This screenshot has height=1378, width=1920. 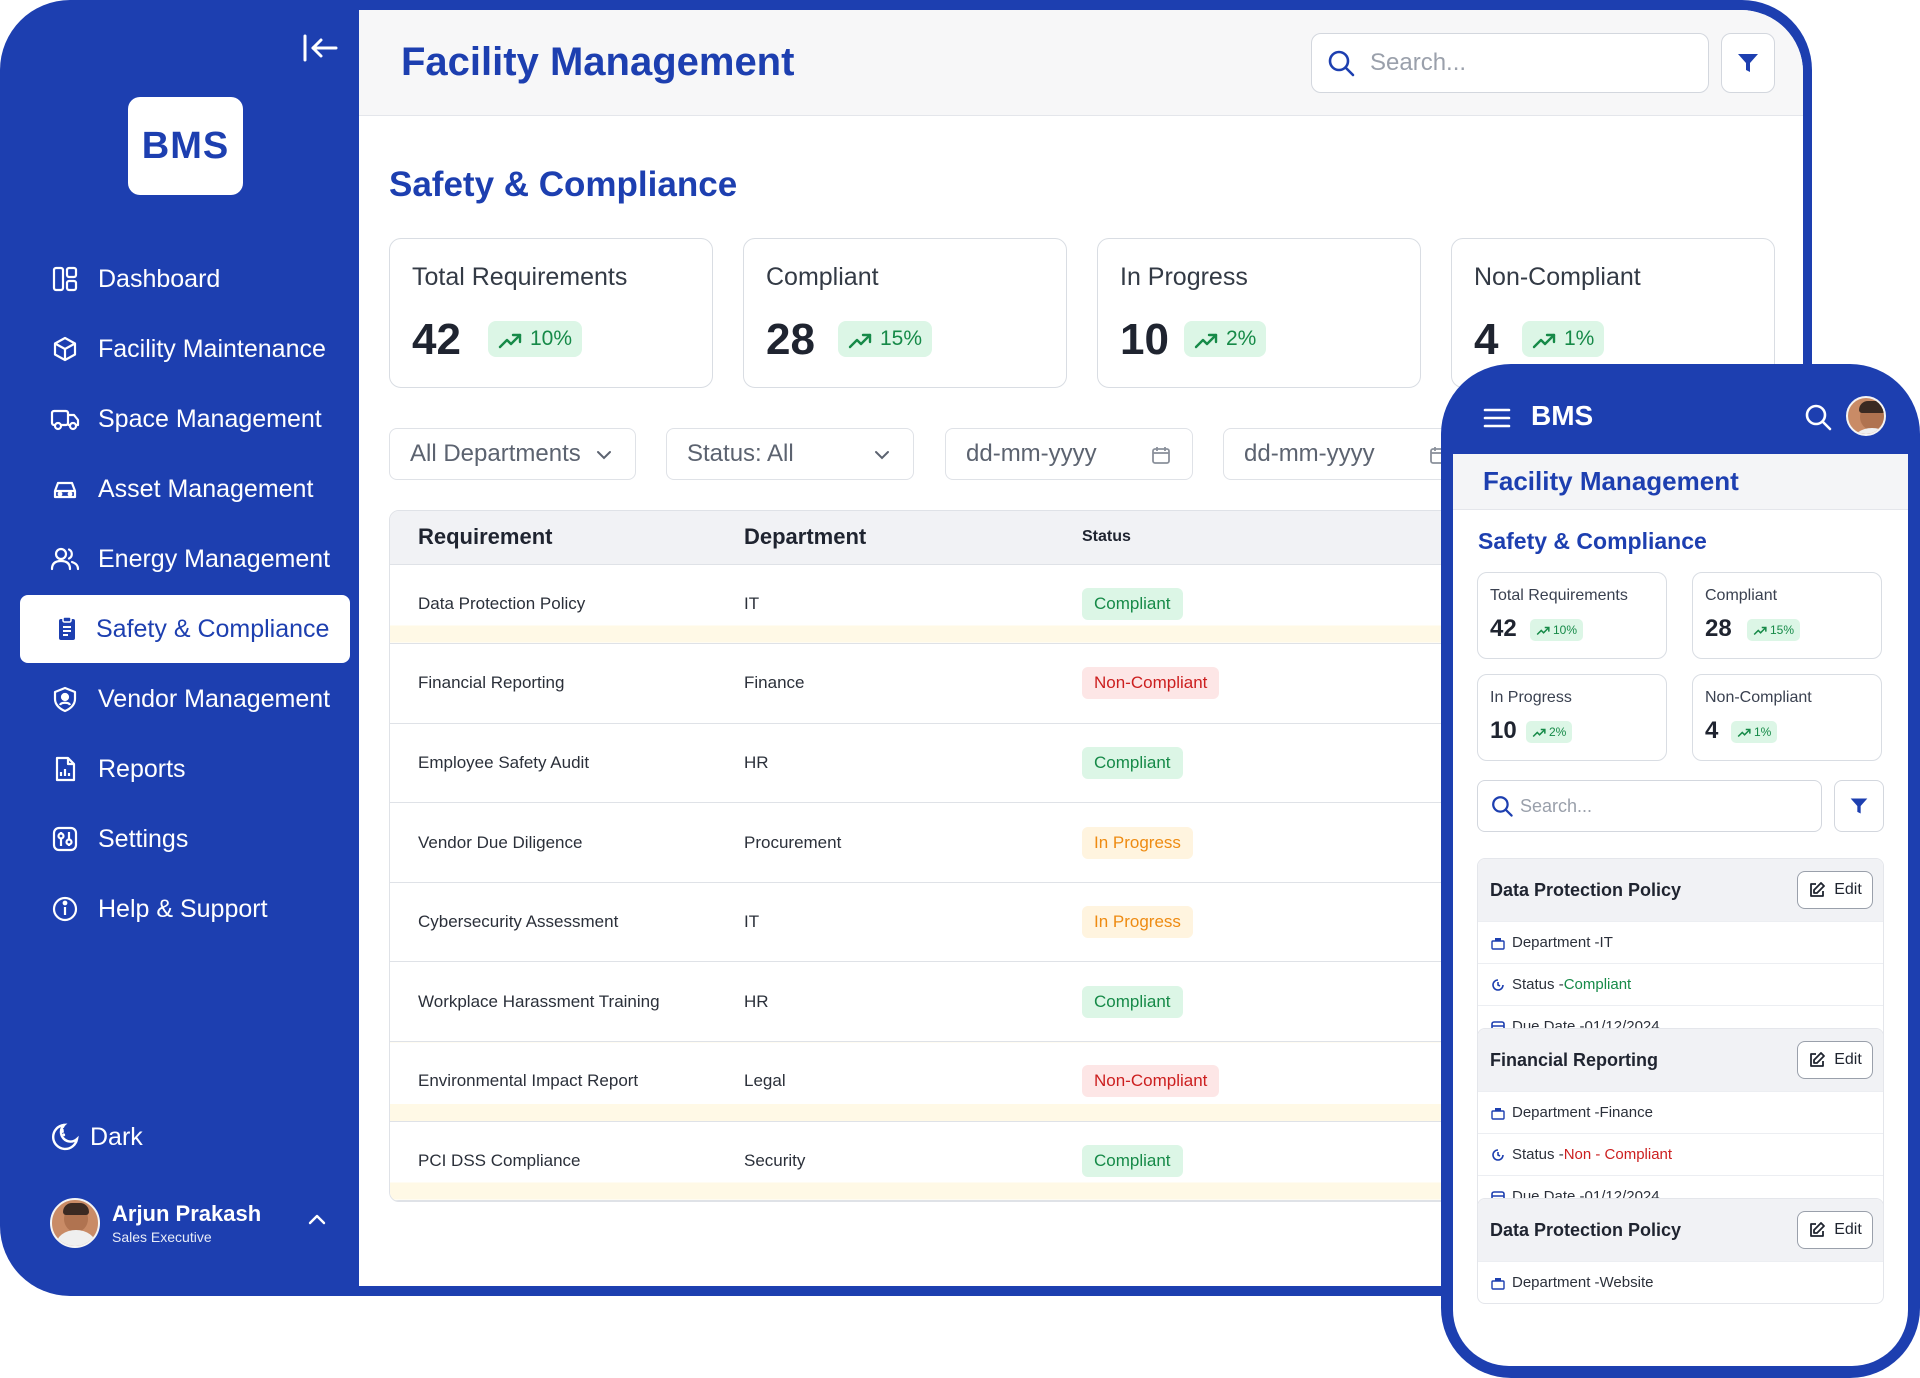 What do you see at coordinates (212, 348) in the screenshot?
I see `sidebar-item-label: Facility Maintenance` at bounding box center [212, 348].